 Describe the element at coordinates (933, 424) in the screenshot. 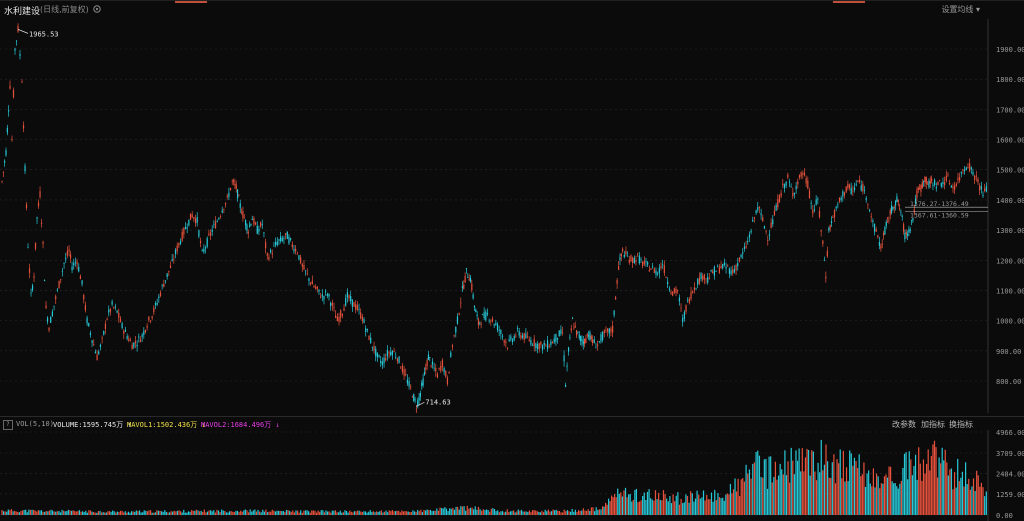

I see `add-indicator-button: 加指标` at that location.